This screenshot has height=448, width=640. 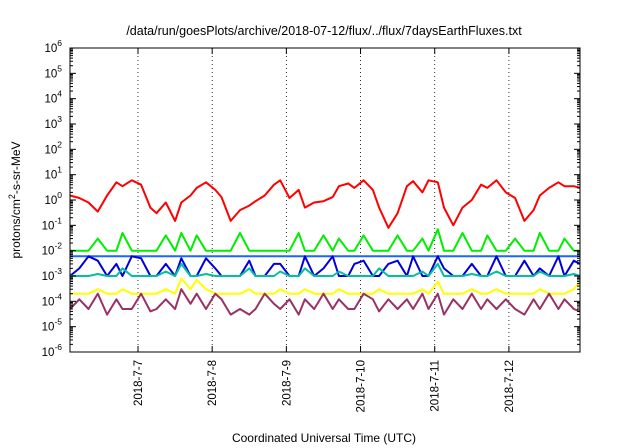 What do you see at coordinates (53, 71) in the screenshot?
I see `y-tick-label: 10⁵` at bounding box center [53, 71].